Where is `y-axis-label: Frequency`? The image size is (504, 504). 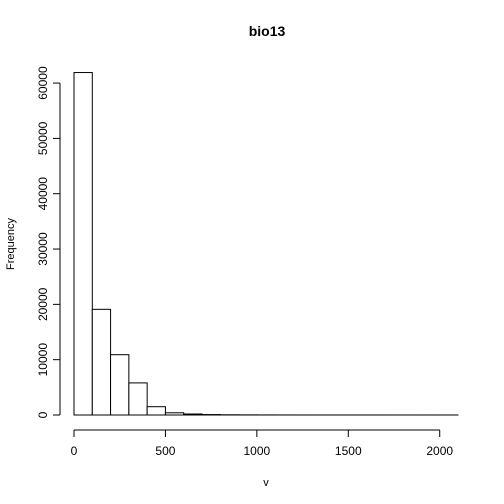
y-axis-label: Frequency is located at coordinates (11, 244).